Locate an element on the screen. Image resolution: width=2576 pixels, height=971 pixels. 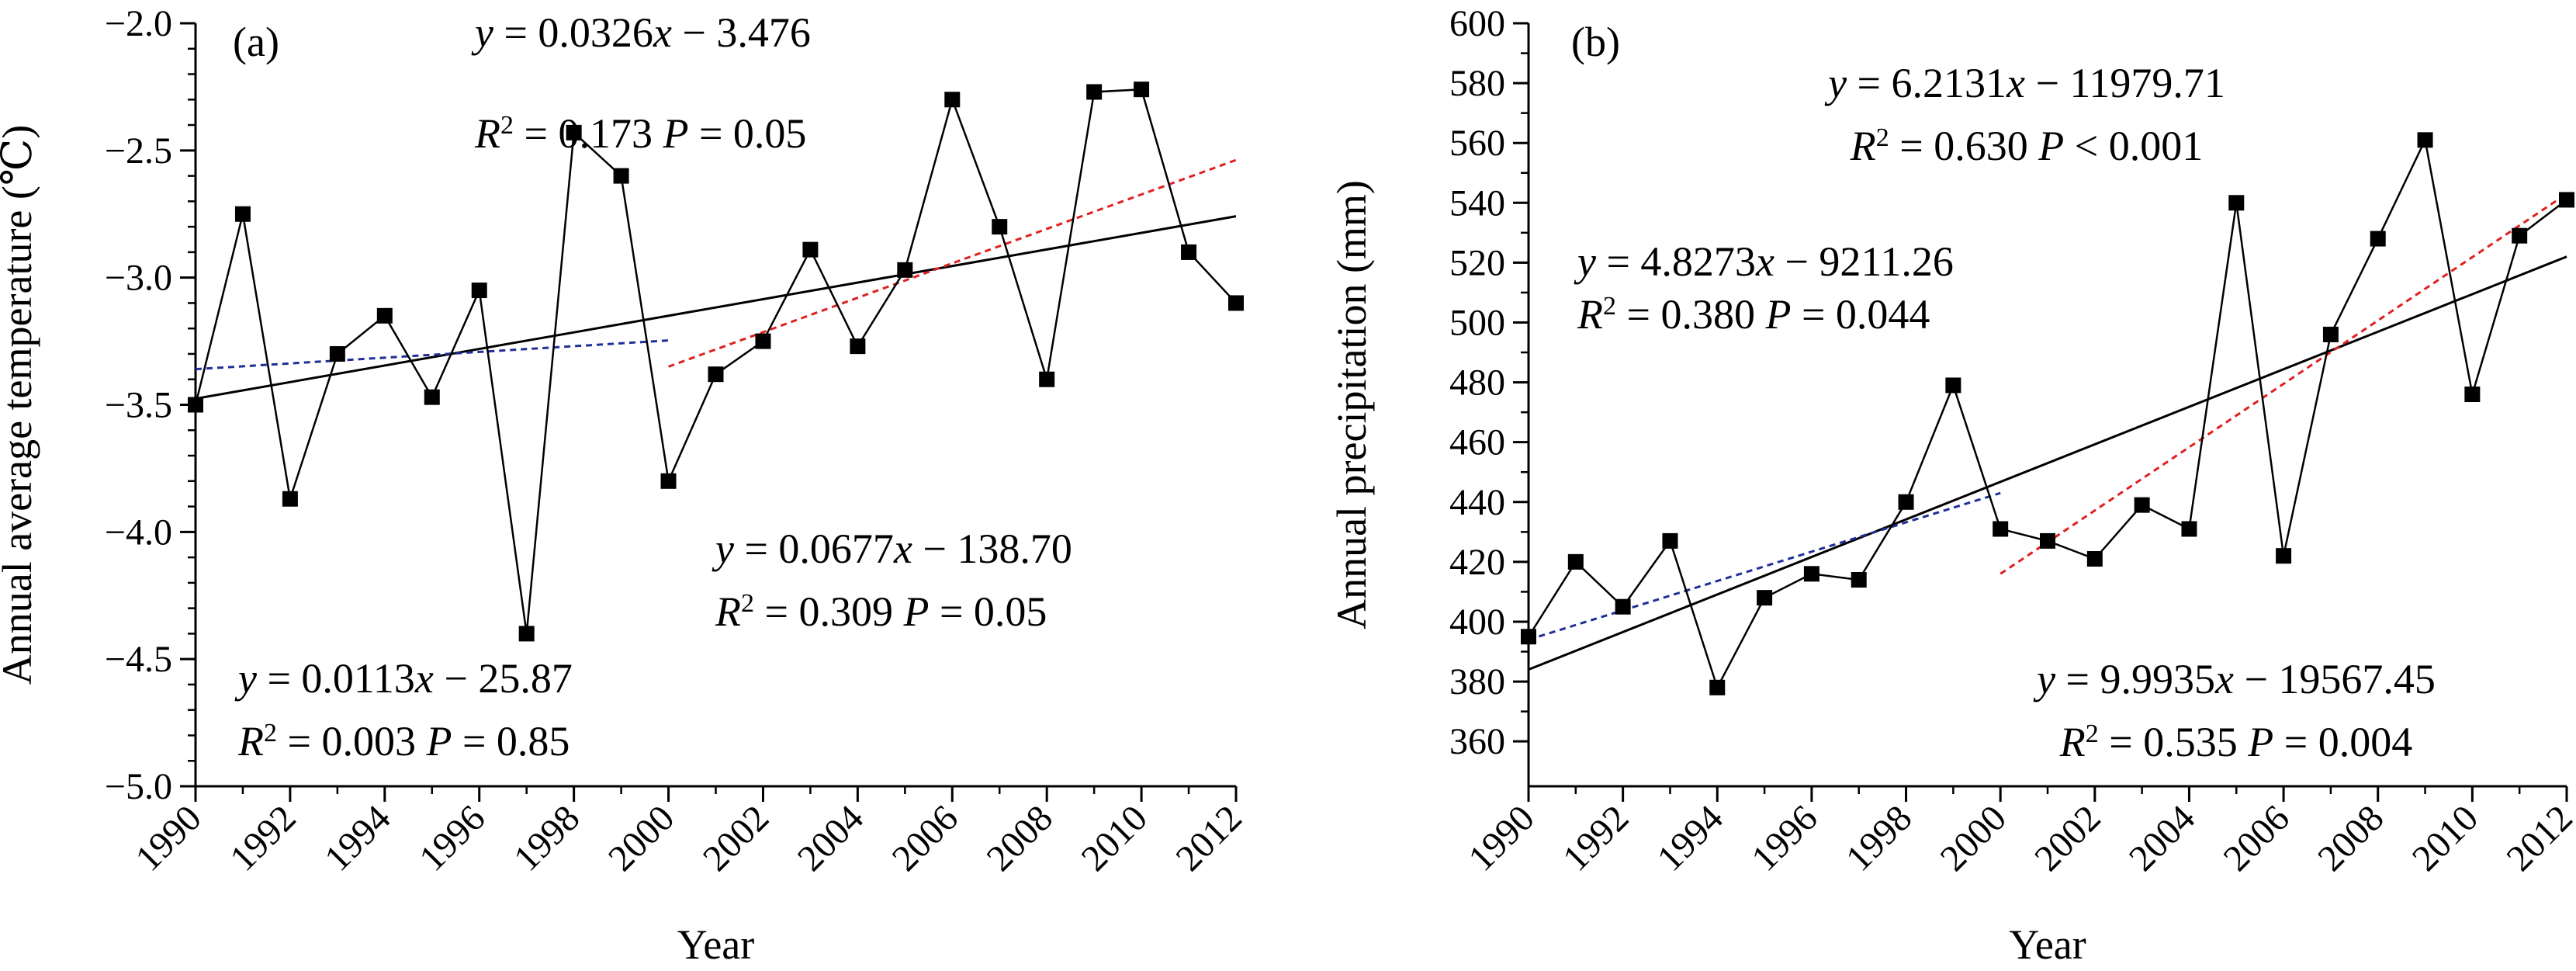
y-tick-label: 380 is located at coordinates (1477, 681).